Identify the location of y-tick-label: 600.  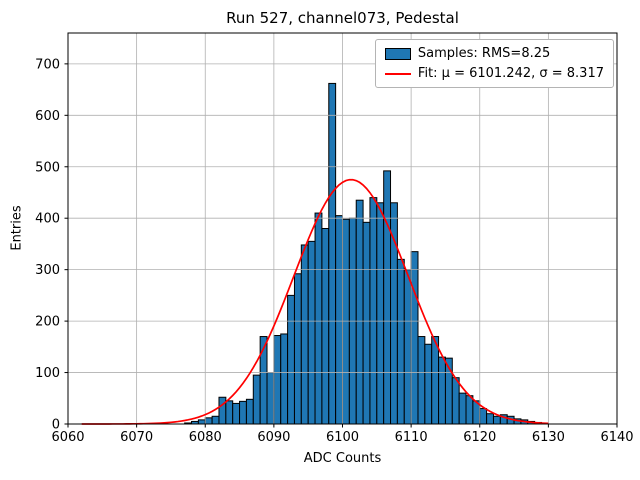
(47, 116).